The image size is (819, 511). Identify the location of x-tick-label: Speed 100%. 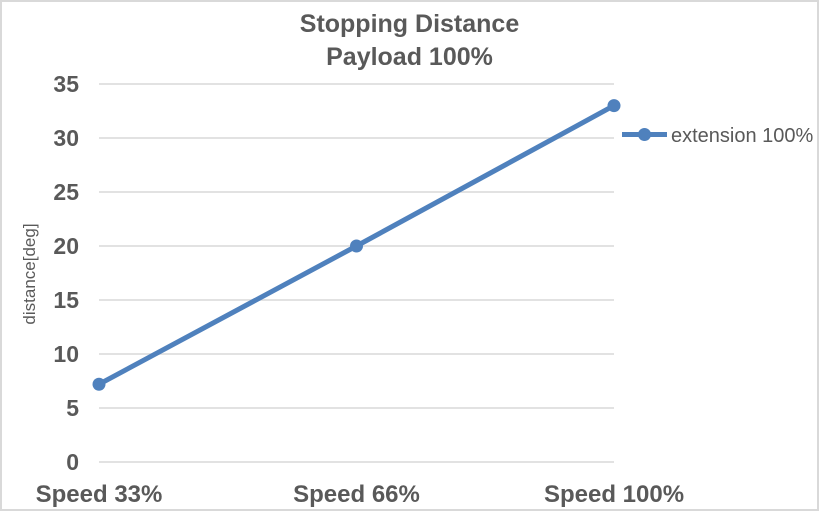
(614, 494).